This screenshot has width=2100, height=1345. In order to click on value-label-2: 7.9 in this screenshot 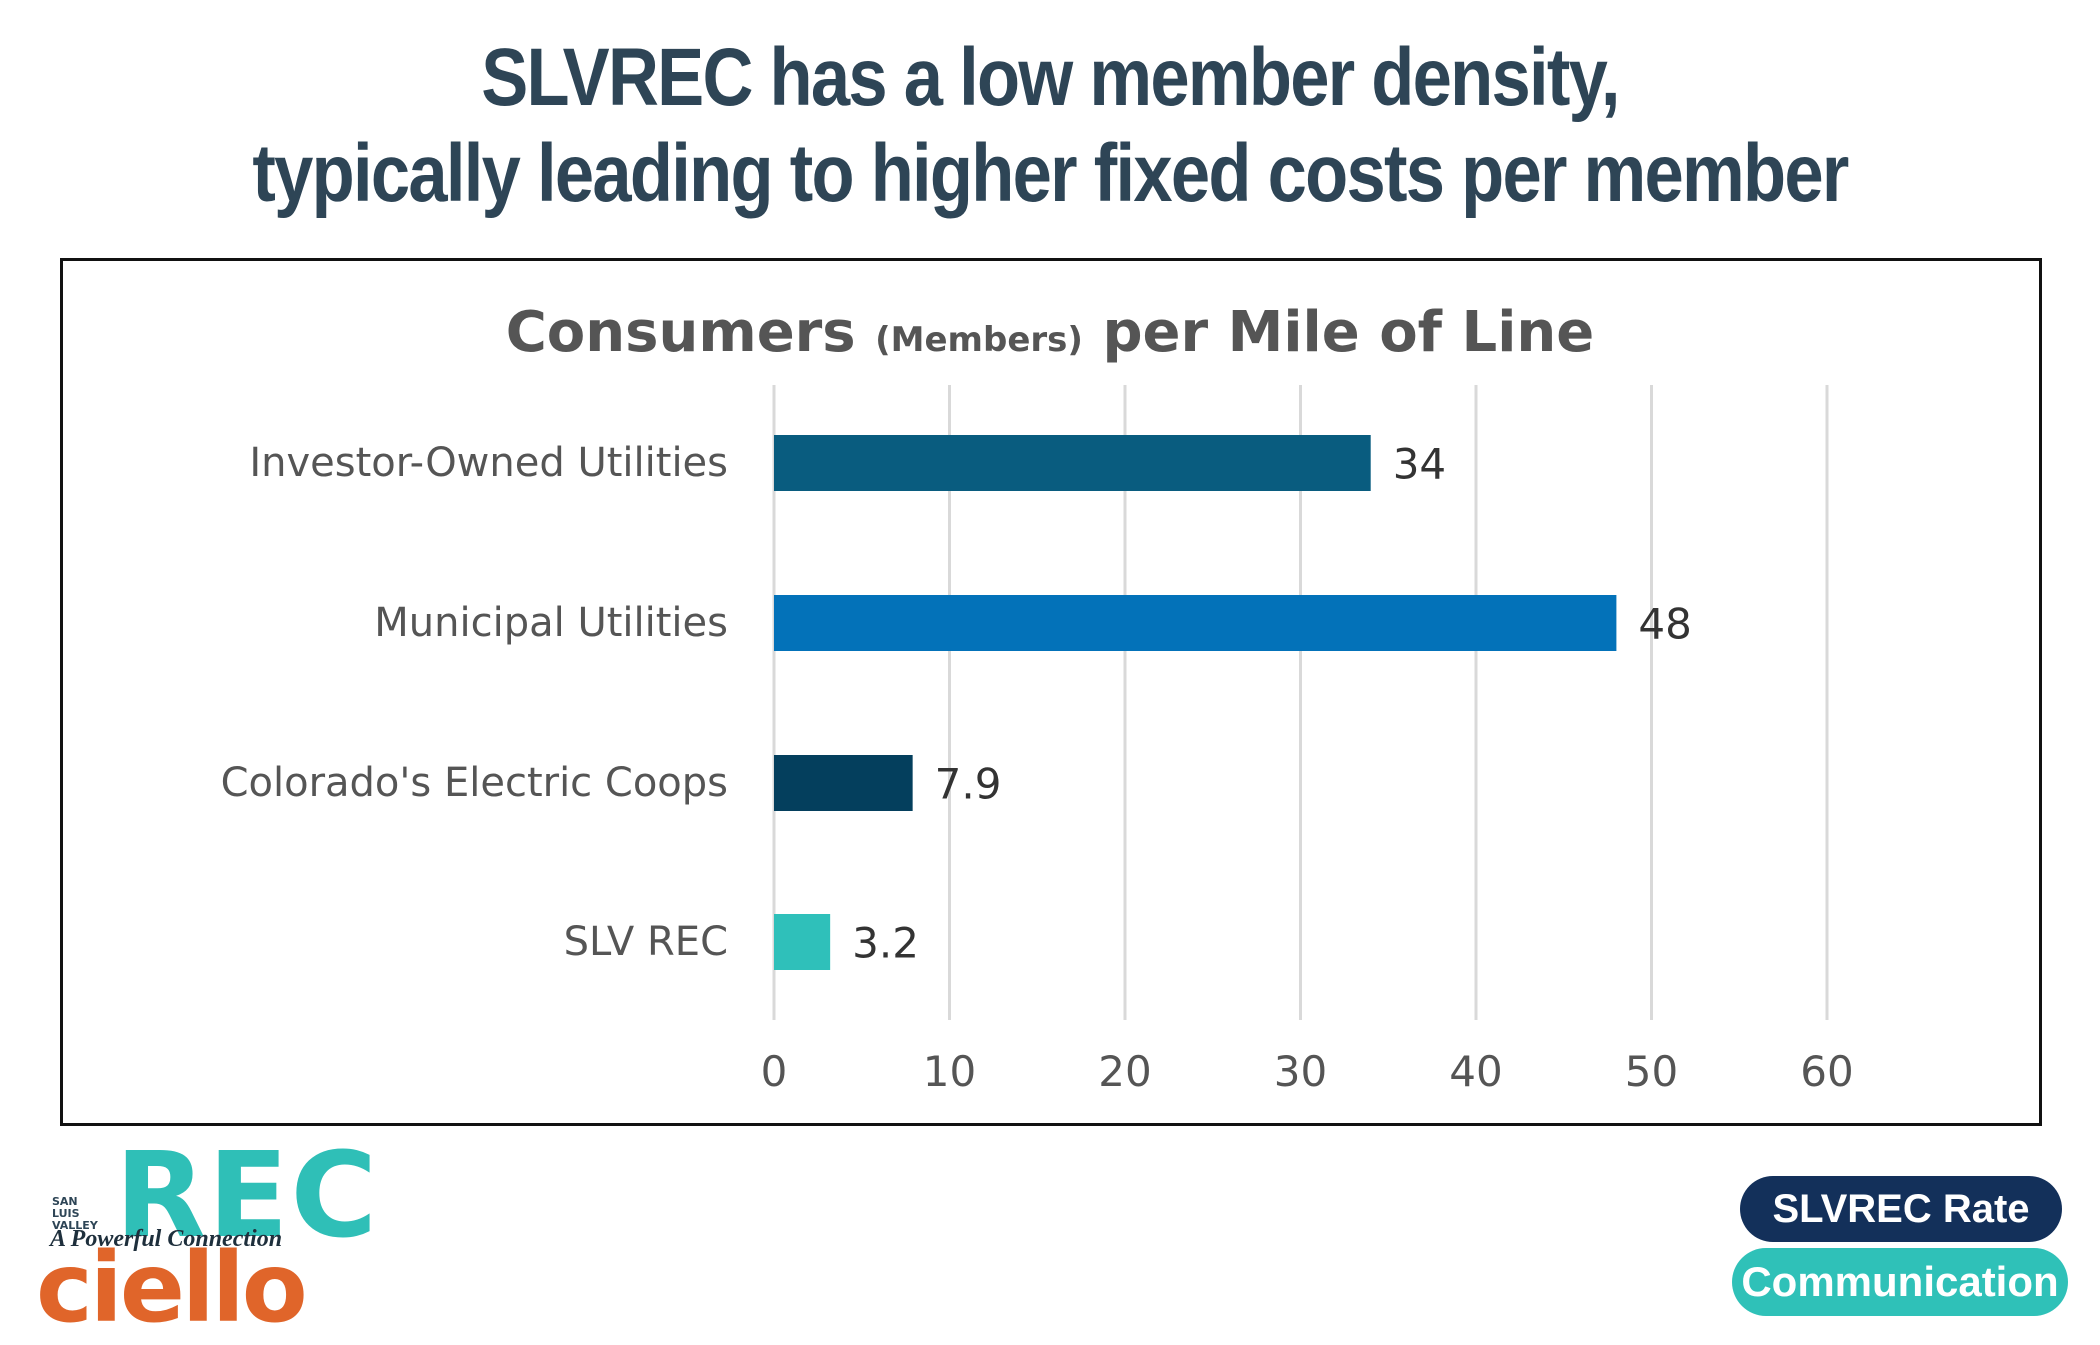, I will do `click(968, 784)`.